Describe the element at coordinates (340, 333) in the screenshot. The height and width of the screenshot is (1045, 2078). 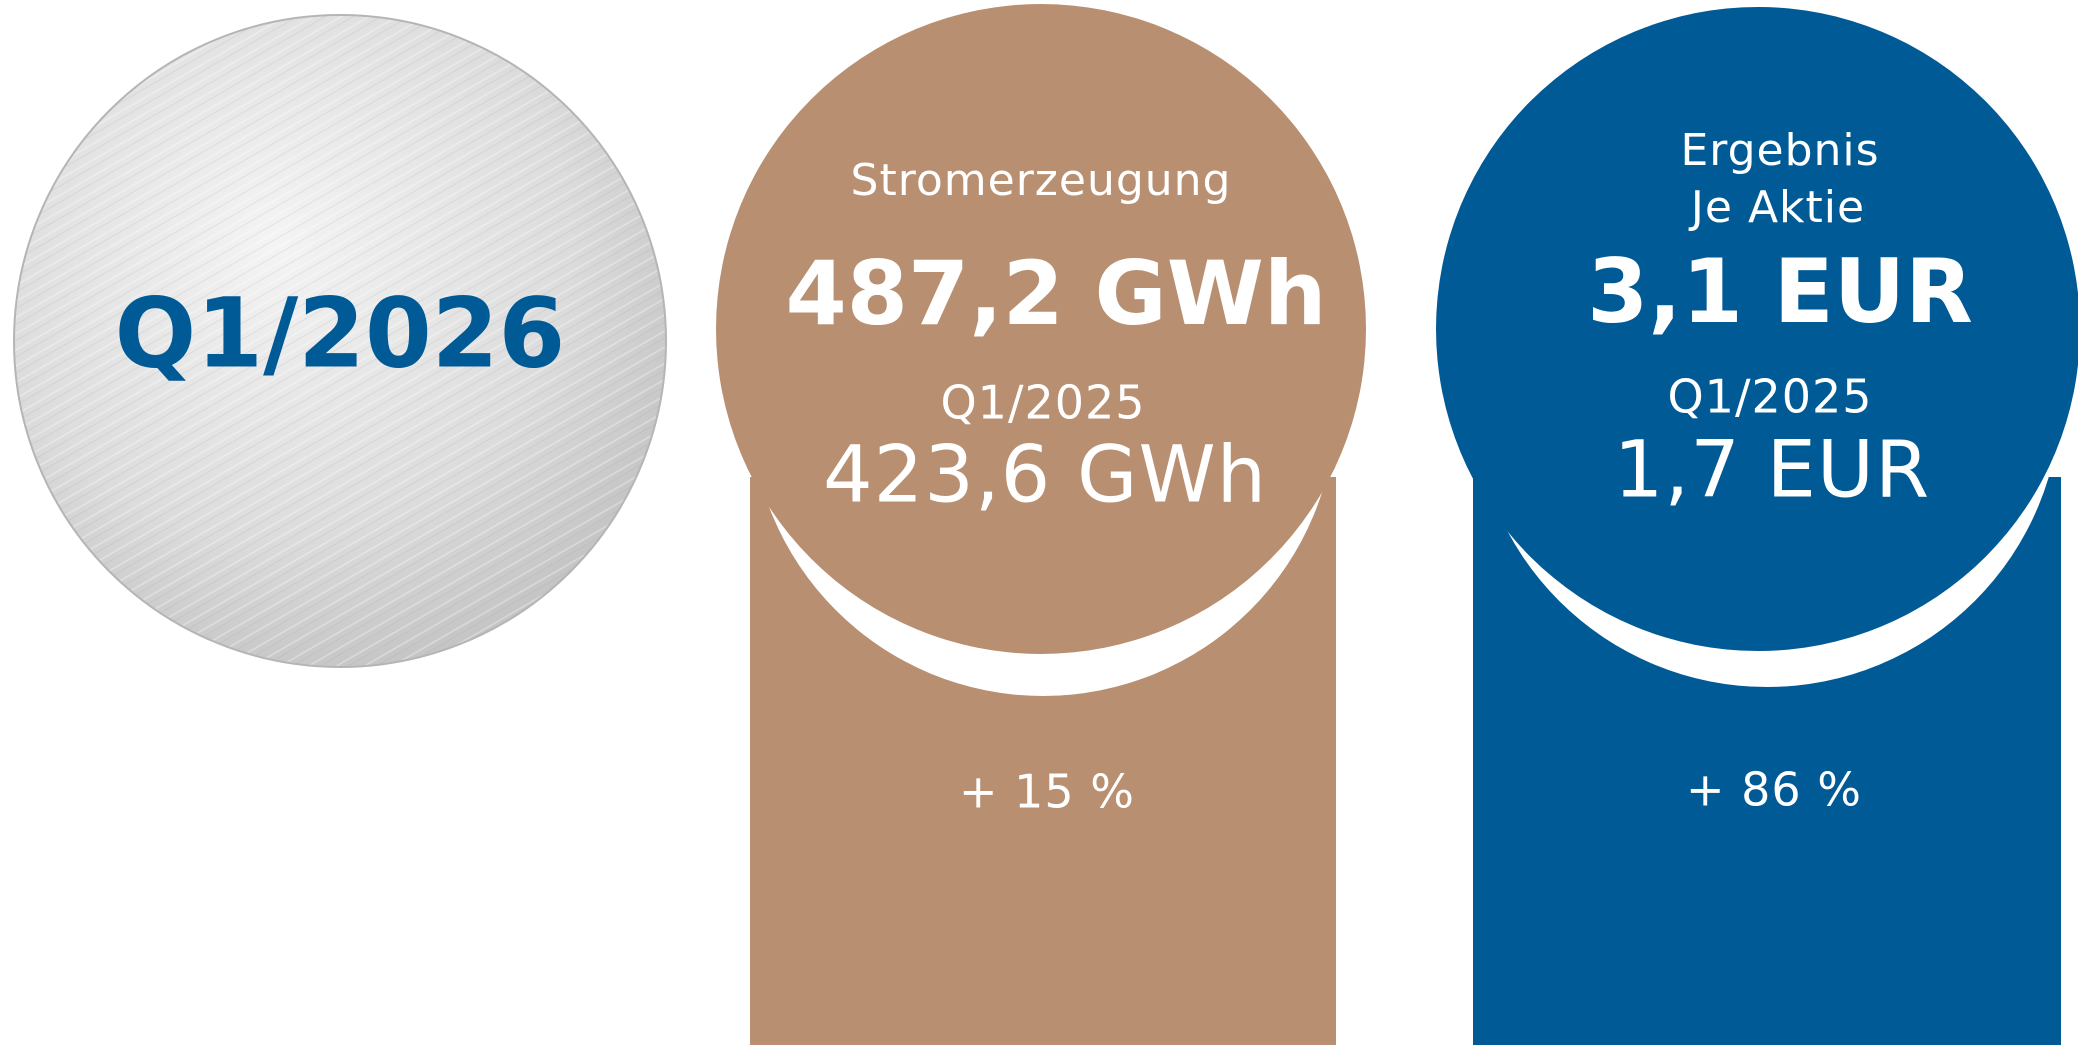
I see `badge-label: Q1/2026` at that location.